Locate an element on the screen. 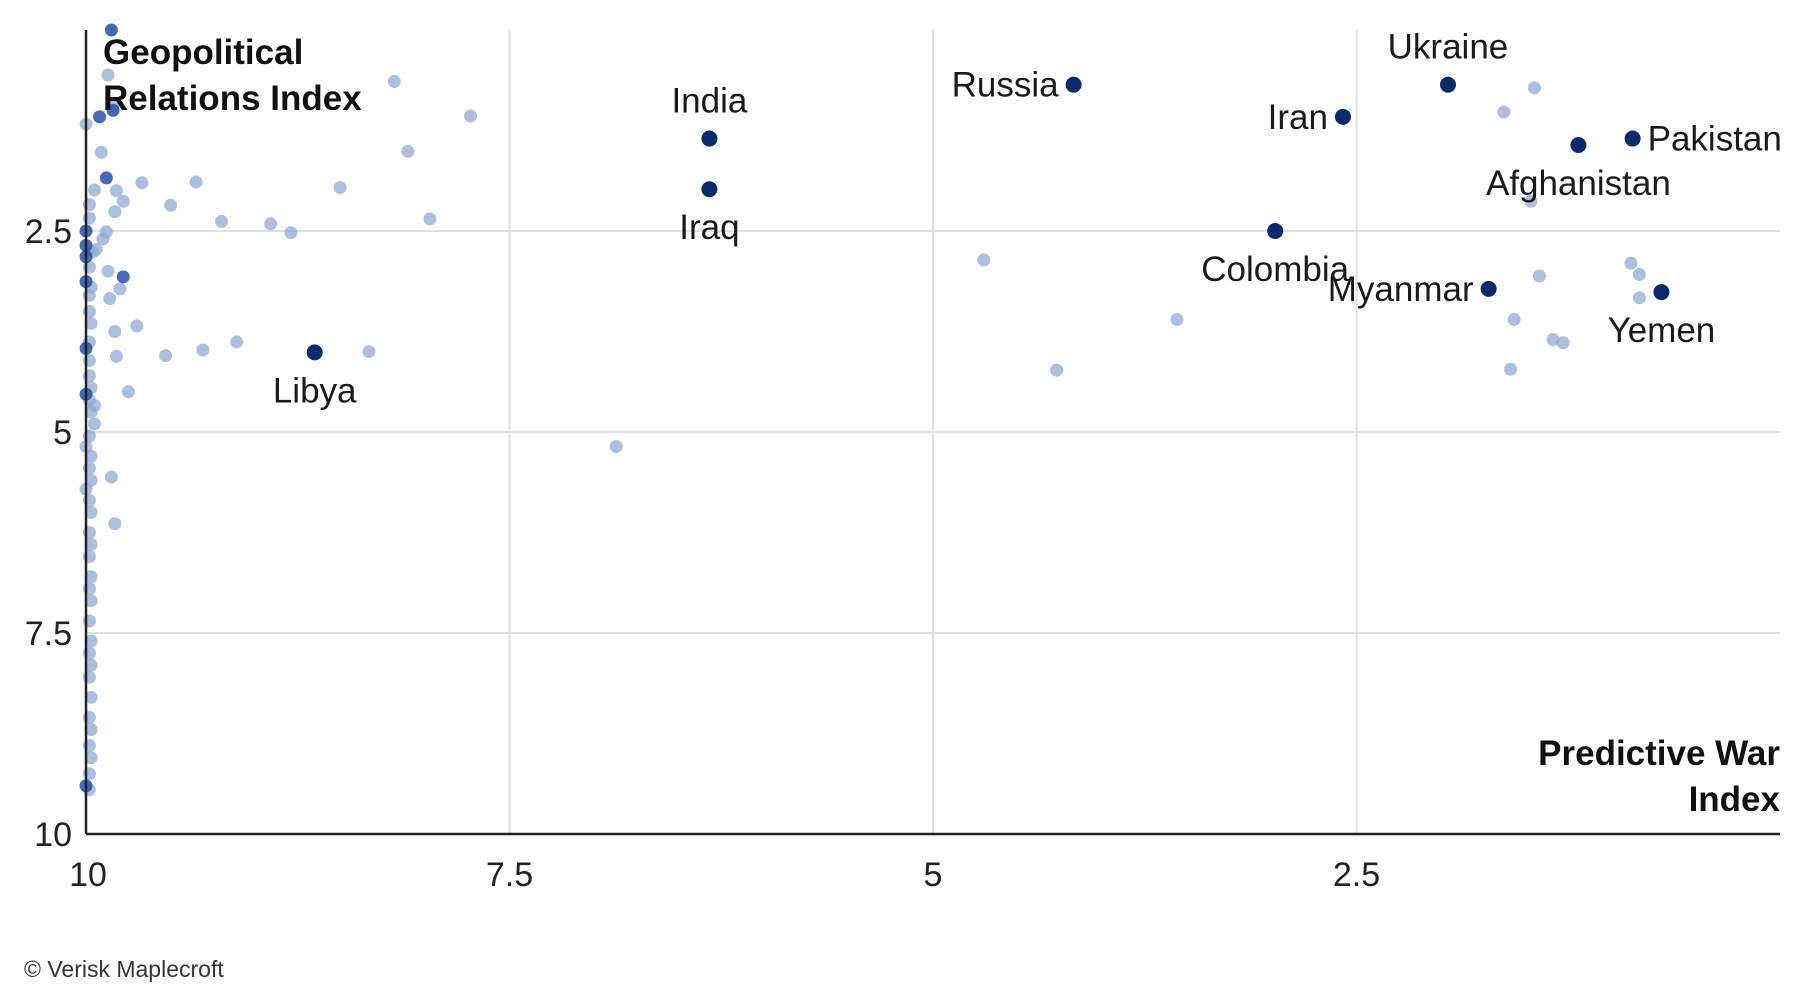 This screenshot has width=1800, height=987. y-tick-label: 10 is located at coordinates (53, 835).